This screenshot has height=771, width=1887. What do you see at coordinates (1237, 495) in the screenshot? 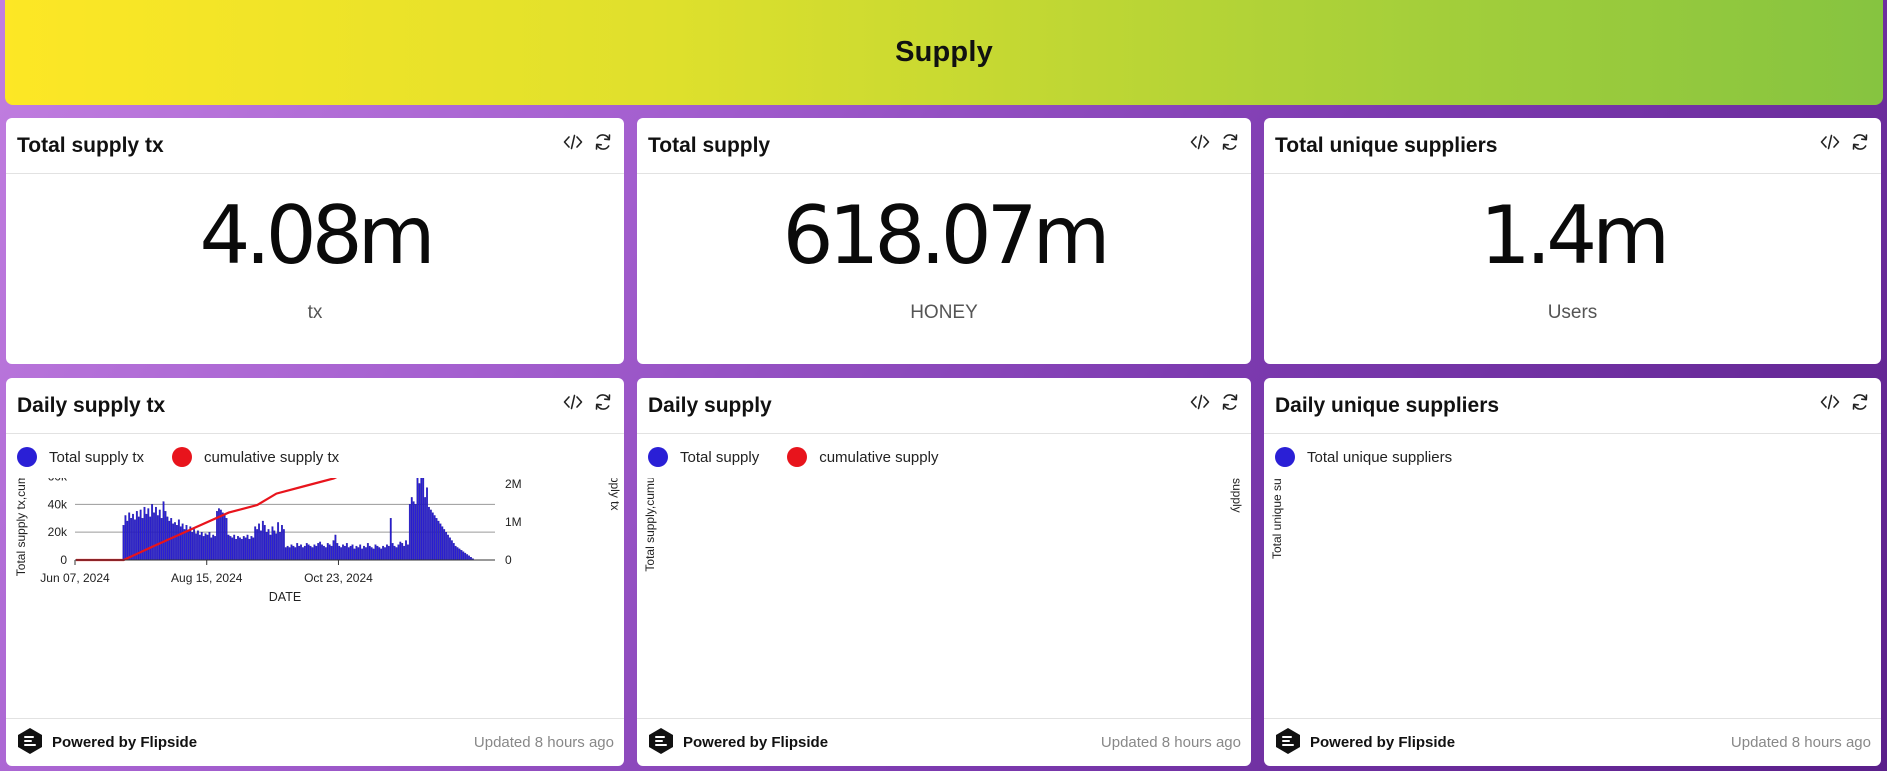
I see `y2-axis-label: cumulative supply` at bounding box center [1237, 495].